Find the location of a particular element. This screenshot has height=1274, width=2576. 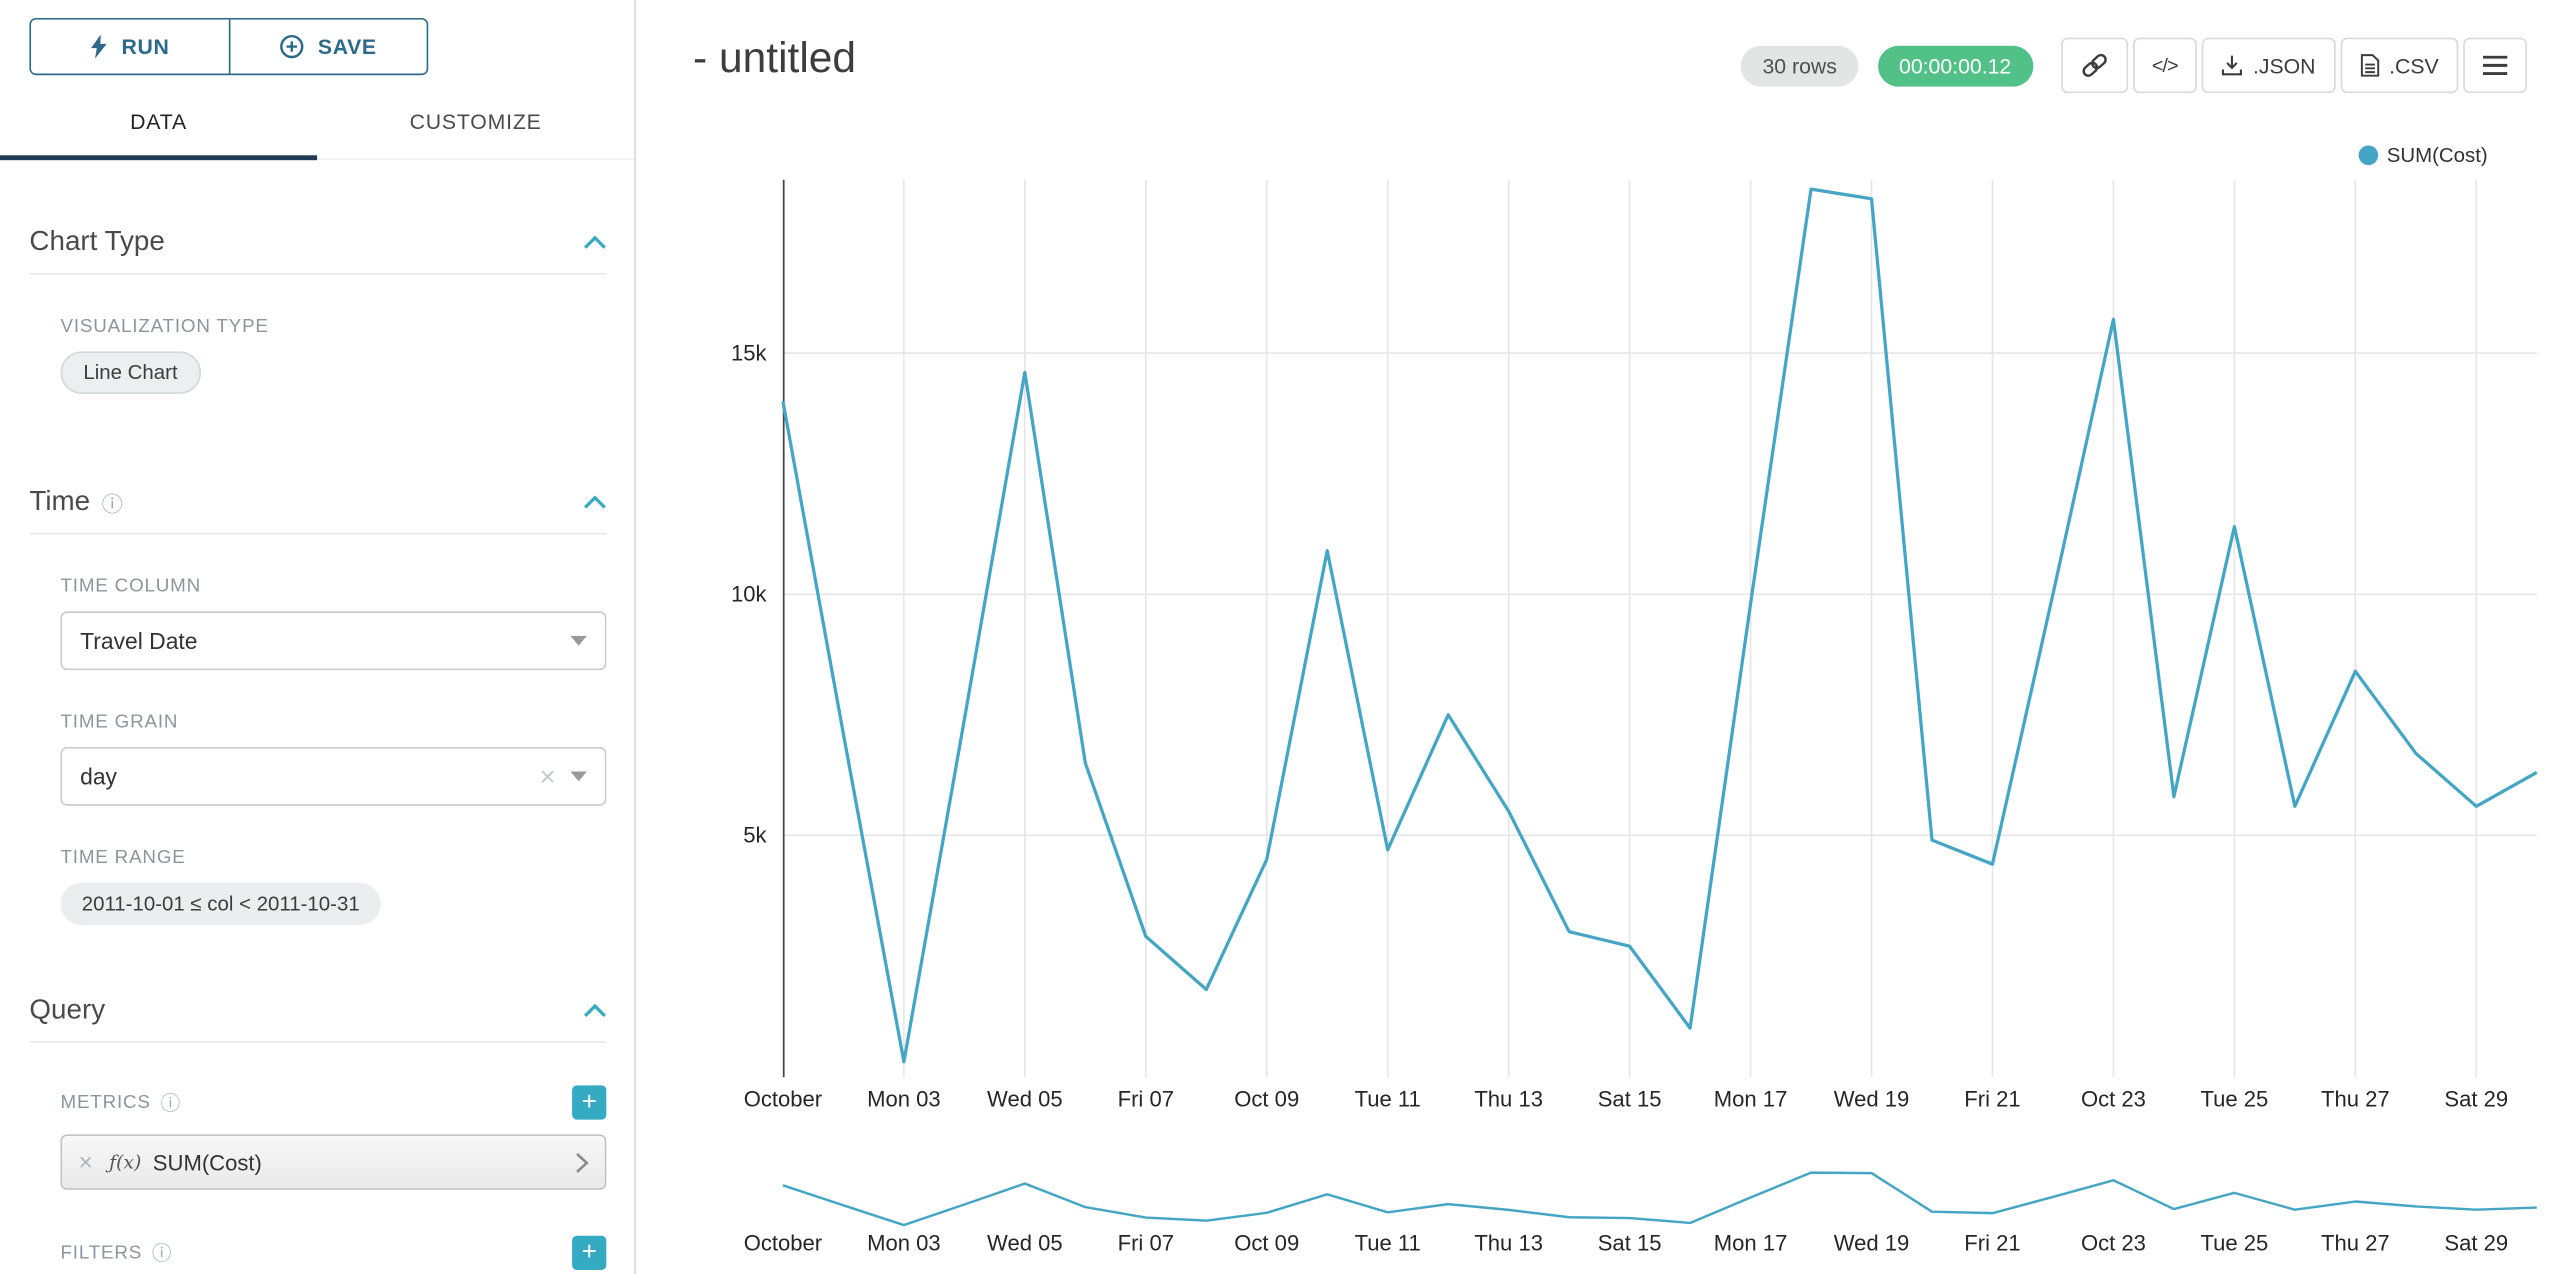

mini-x-axis-tick-label: Oct 23 is located at coordinates (2113, 1242).